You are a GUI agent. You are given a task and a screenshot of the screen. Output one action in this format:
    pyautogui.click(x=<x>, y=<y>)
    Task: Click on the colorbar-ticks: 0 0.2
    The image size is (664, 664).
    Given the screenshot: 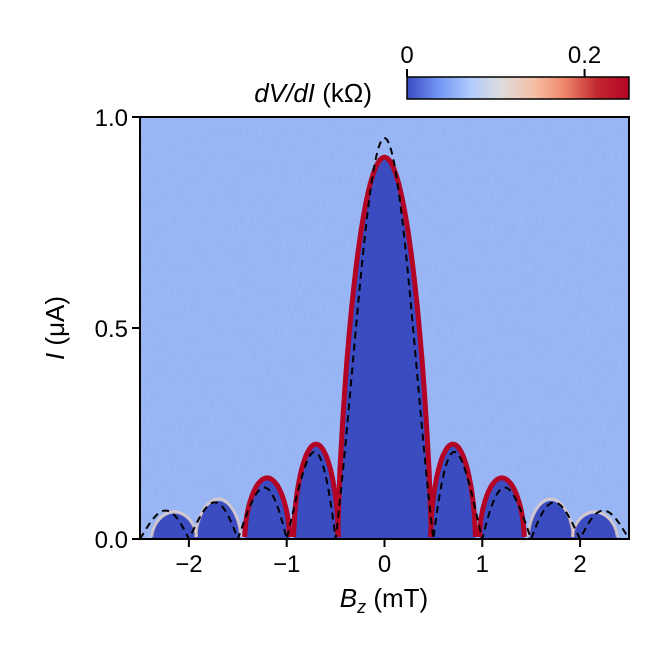 What is the action you would take?
    pyautogui.click(x=500, y=59)
    